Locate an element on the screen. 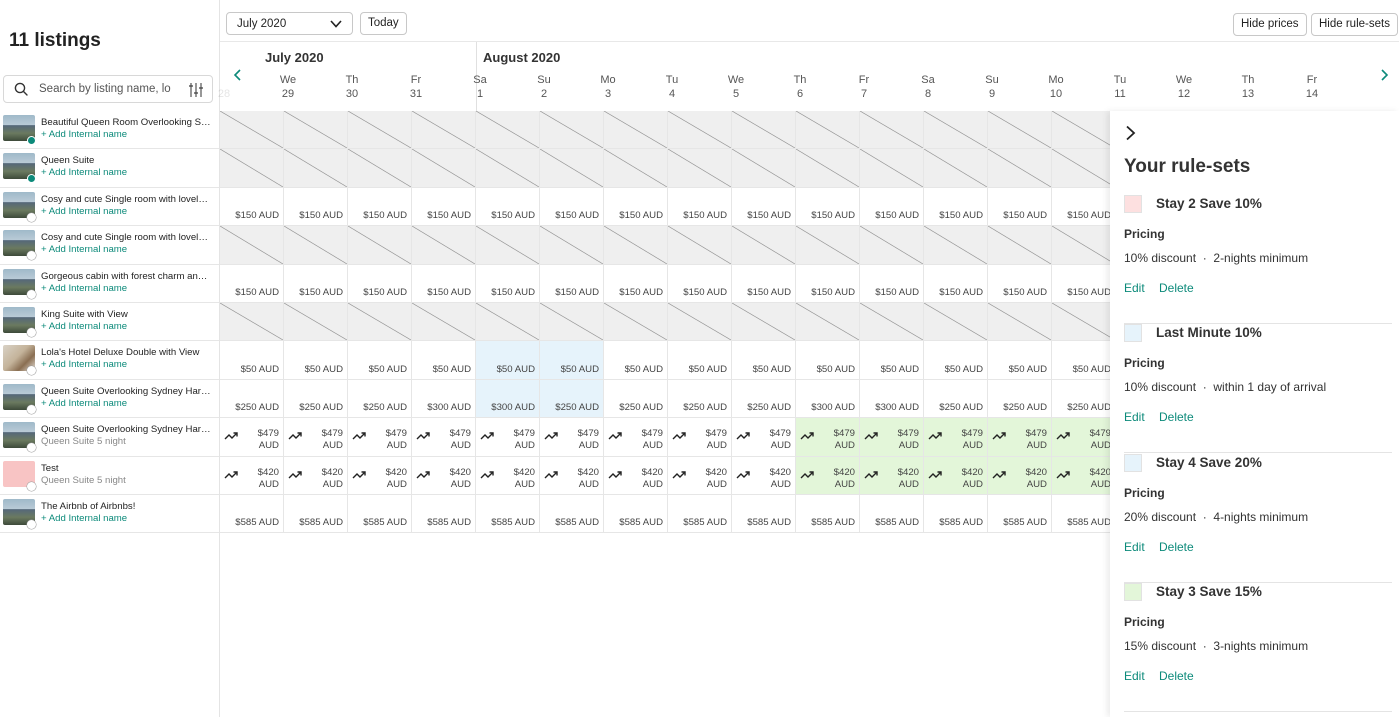 Image resolution: width=1399 pixels, height=717 pixels. filter-icon is located at coordinates (196, 90).